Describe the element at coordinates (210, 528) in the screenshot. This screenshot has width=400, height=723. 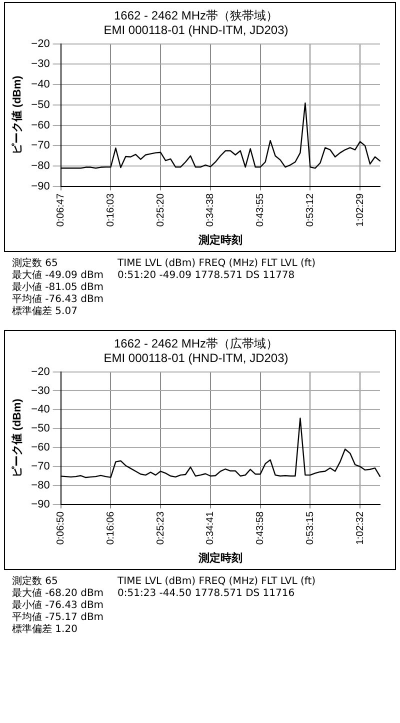
I see `x-tick-label: 0:34:41` at that location.